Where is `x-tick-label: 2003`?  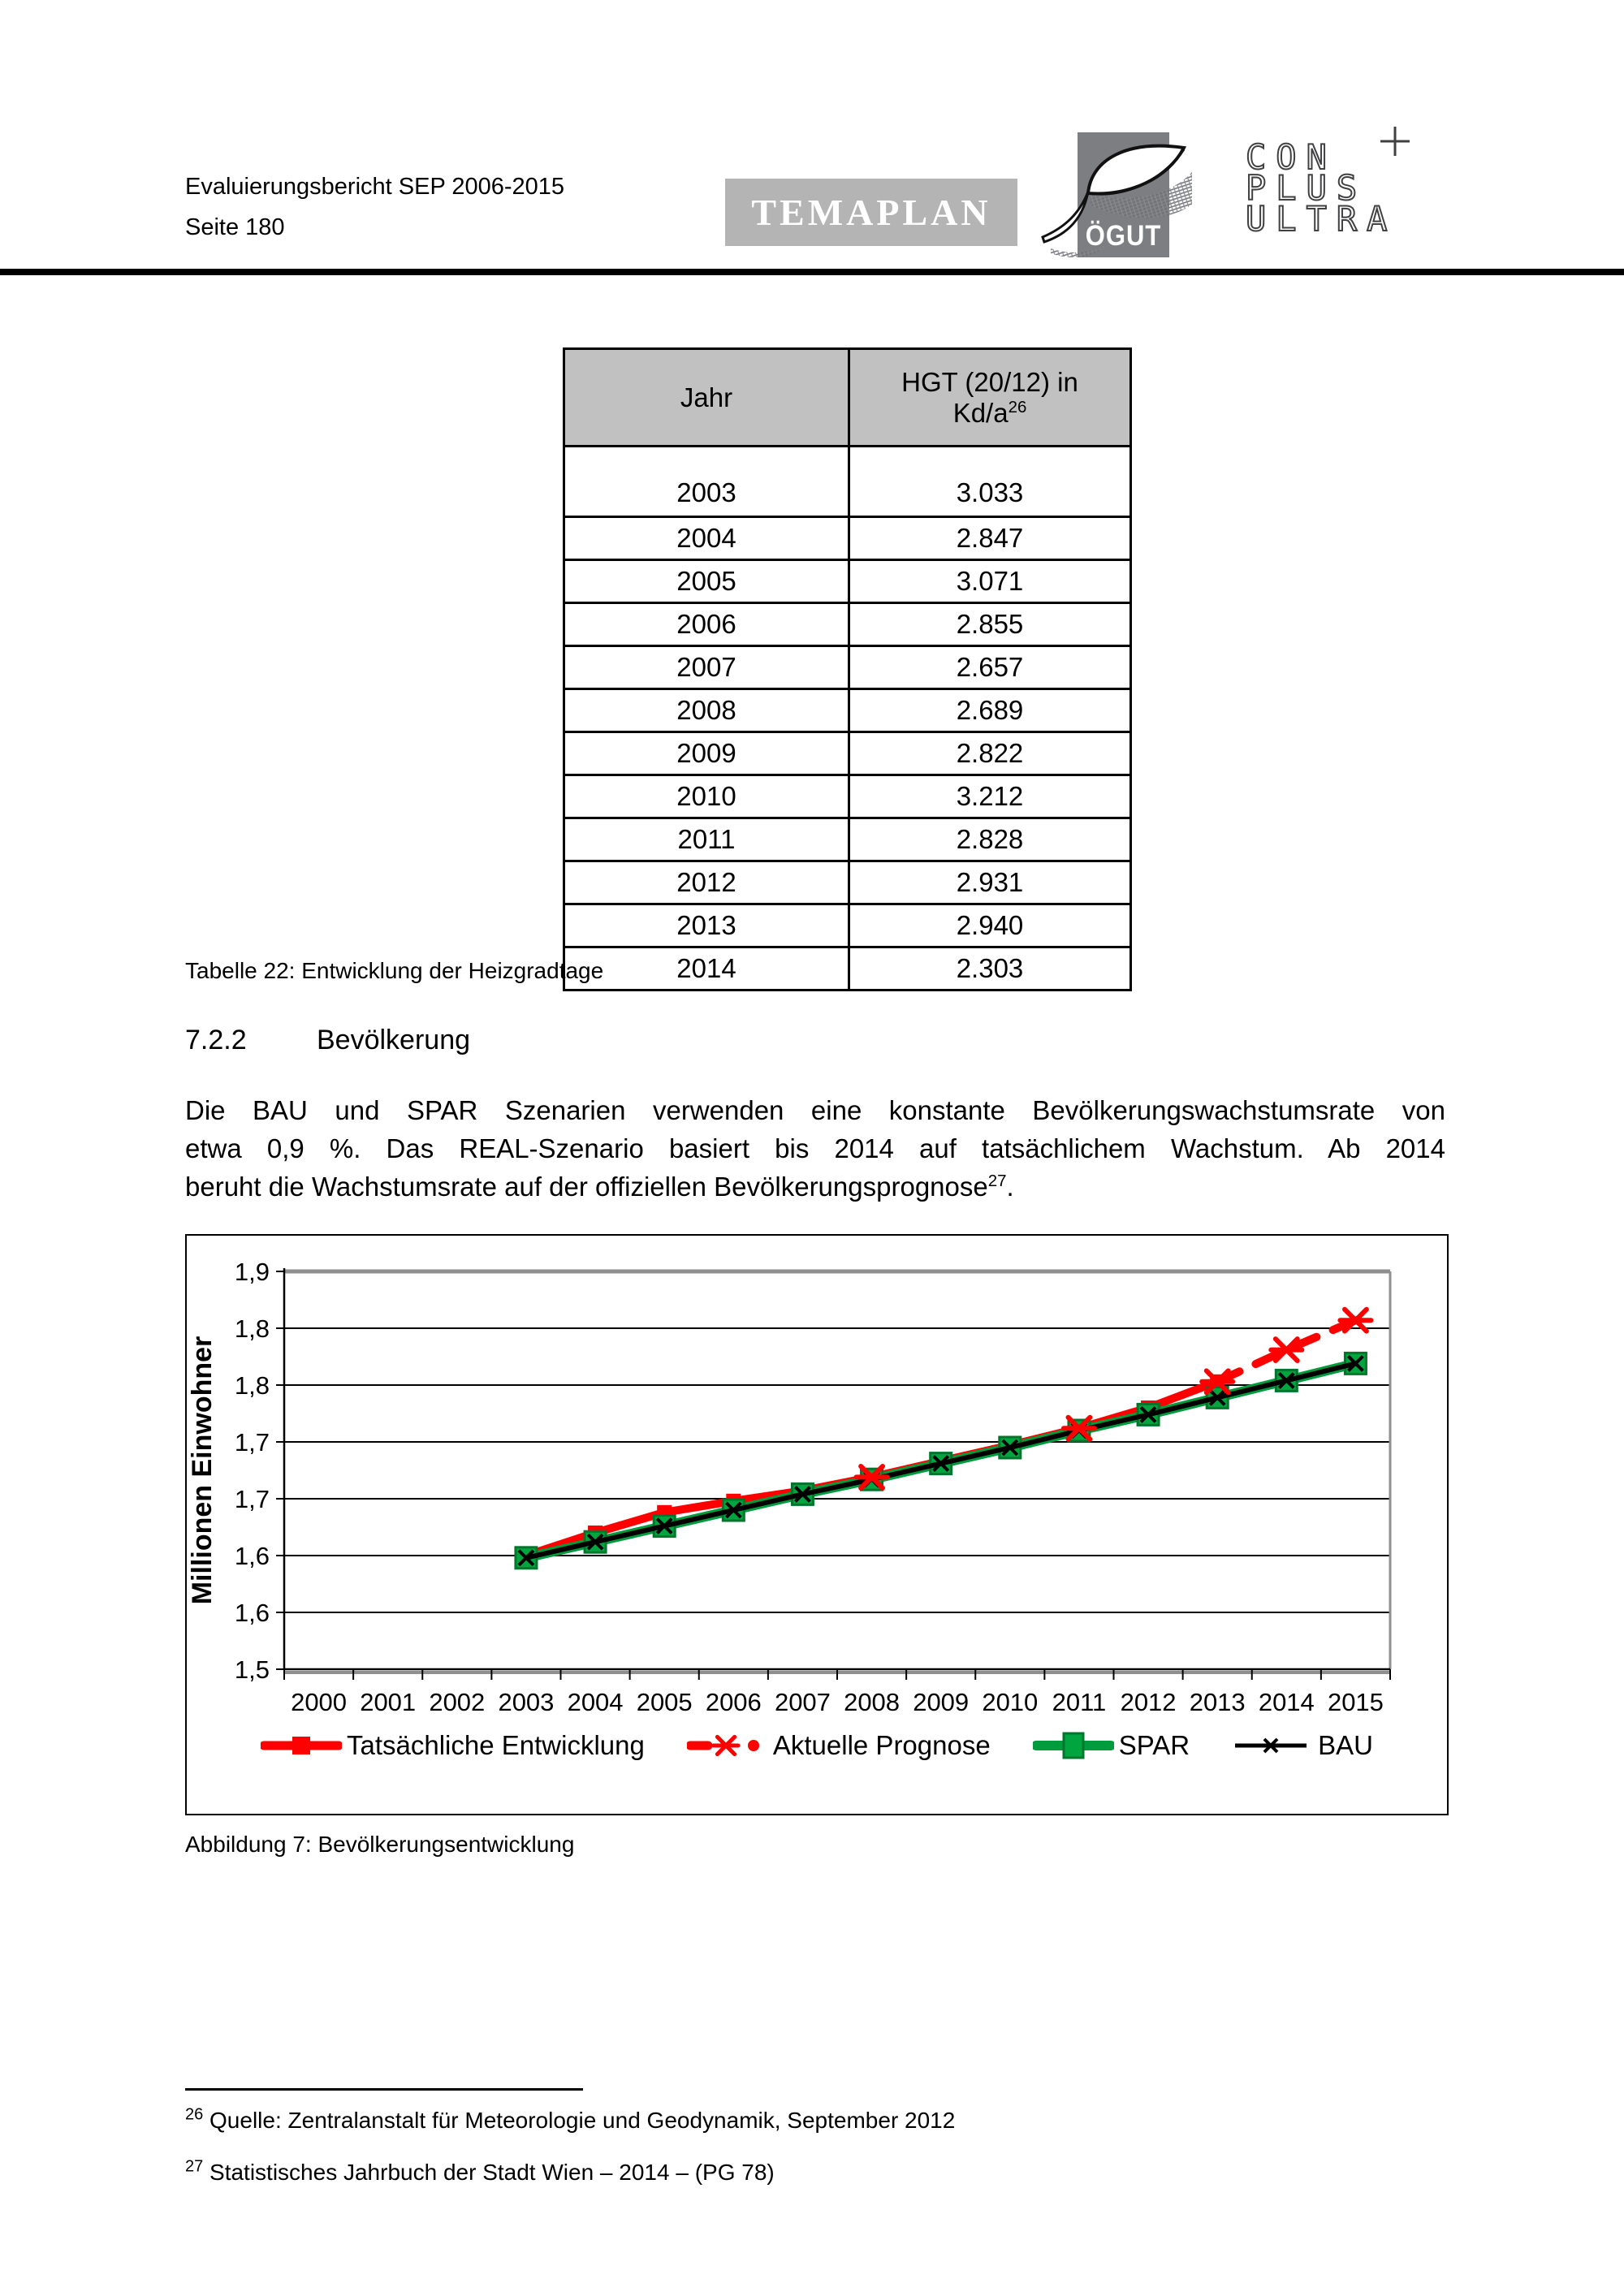
x-tick-label: 2003 is located at coordinates (526, 1702).